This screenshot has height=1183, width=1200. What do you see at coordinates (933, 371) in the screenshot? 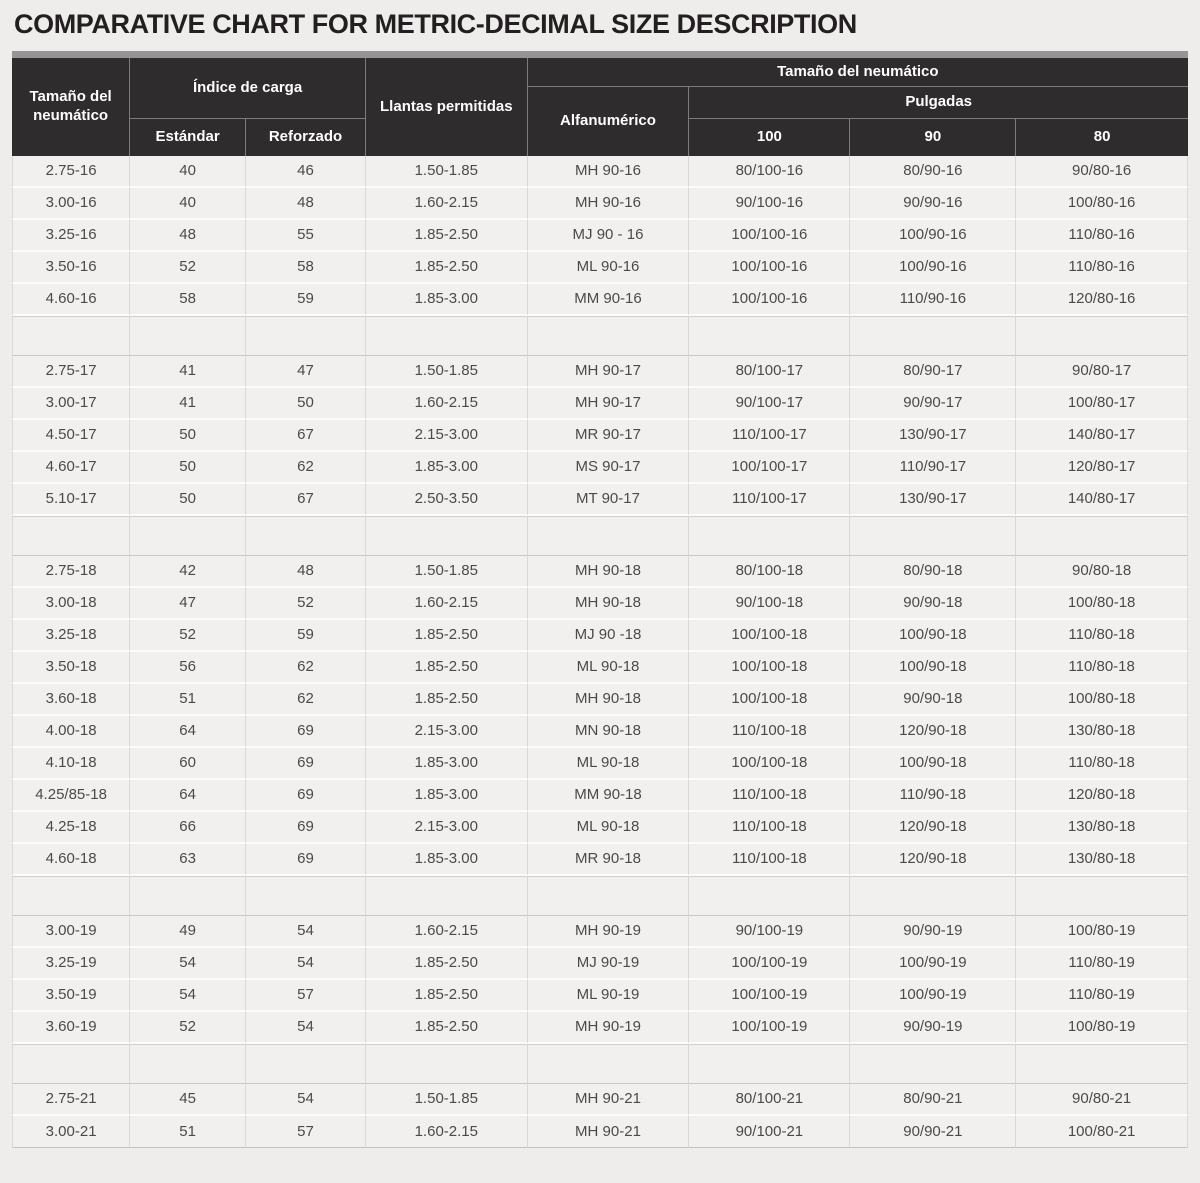
I see `cell-inch-90: 80/90-17` at bounding box center [933, 371].